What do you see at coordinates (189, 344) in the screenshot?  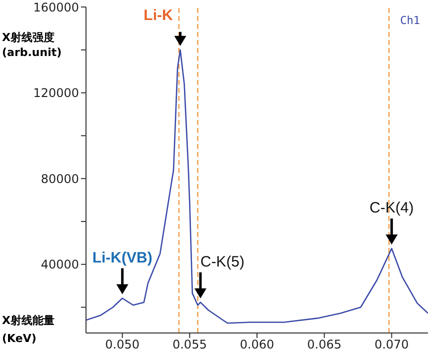 I see `x-tick-label: 0.055` at bounding box center [189, 344].